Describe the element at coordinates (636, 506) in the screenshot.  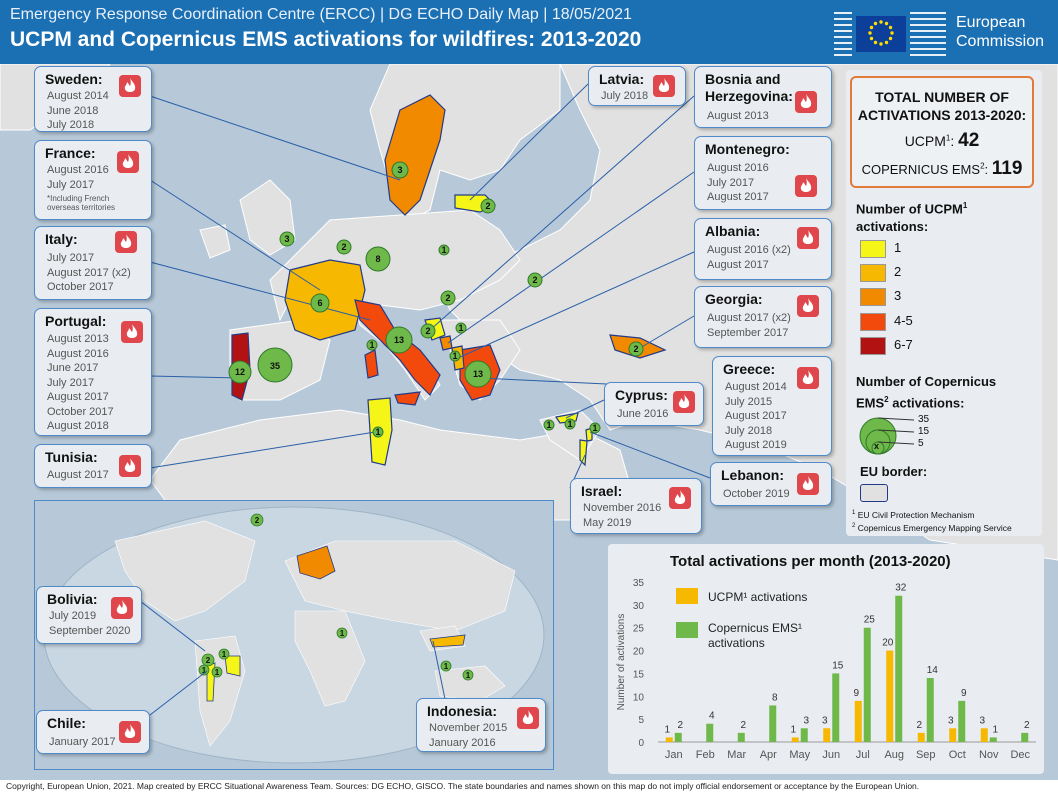
I see `card-israel: Israel: November 2016 May 2019` at that location.